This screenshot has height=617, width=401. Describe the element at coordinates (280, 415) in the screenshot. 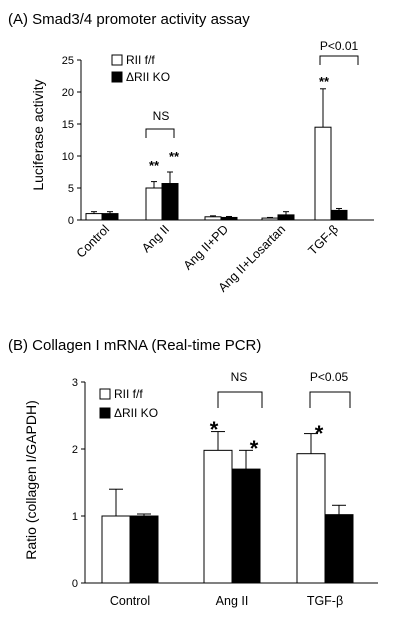

I see `panel-b-annotations: NS * * P<0.05 *` at that location.